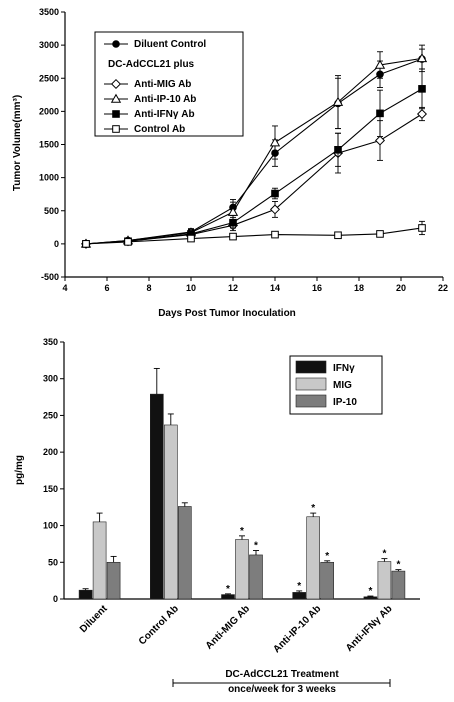 This screenshot has height=702, width=454. What do you see at coordinates (344, 368) in the screenshot?
I see `legend-label-ifn: IFNγ` at bounding box center [344, 368].